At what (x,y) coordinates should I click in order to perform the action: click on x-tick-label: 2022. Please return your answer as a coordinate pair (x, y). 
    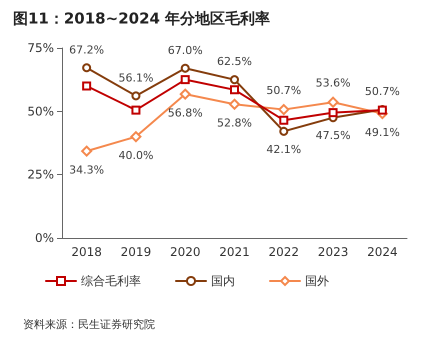
    Looking at the image, I should click on (284, 252).